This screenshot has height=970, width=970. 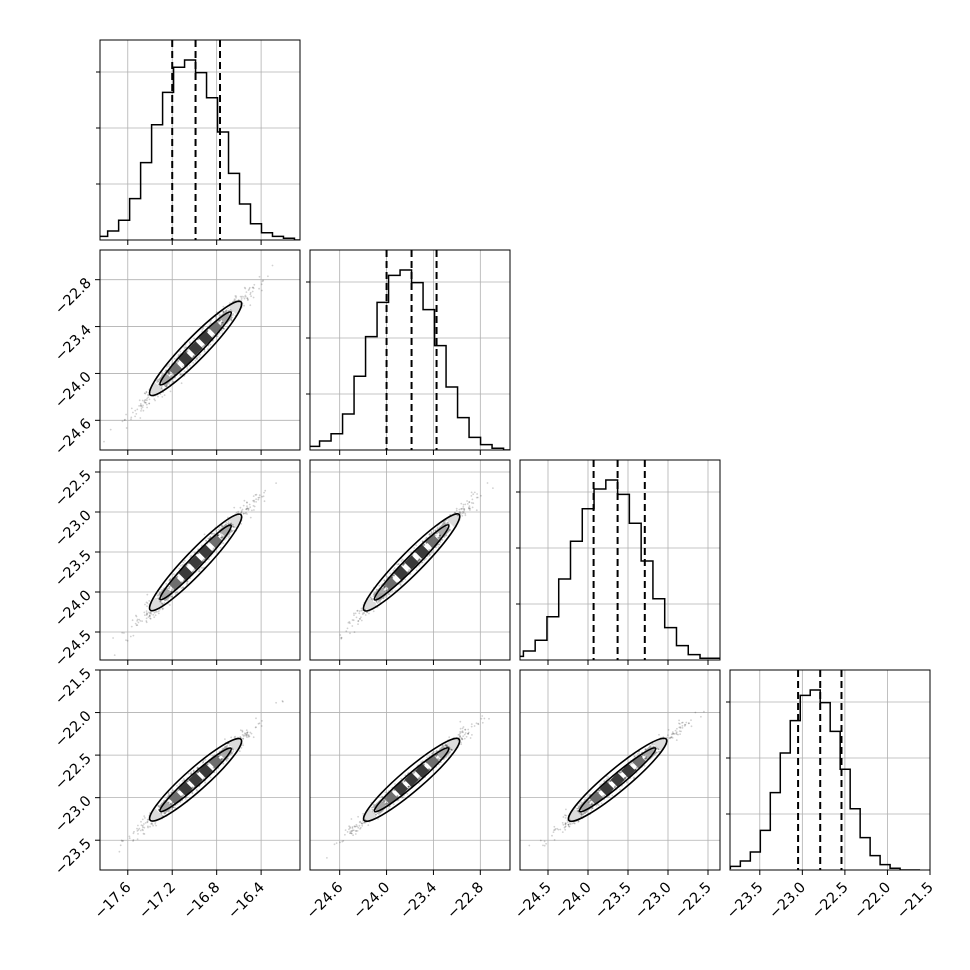 I want to click on x-tick-label: −23.4, so click(x=419, y=901).